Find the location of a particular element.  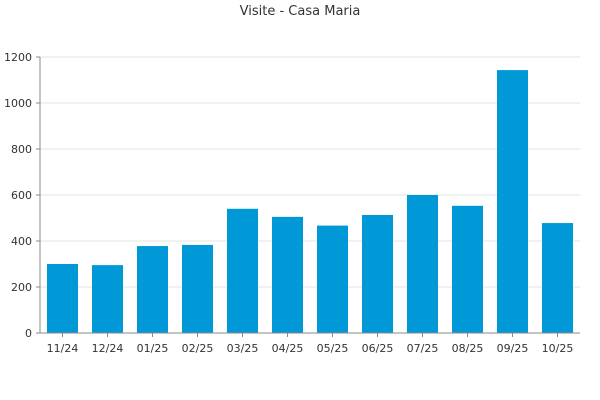

x-tick-label: 01/25 is located at coordinates (153, 348).